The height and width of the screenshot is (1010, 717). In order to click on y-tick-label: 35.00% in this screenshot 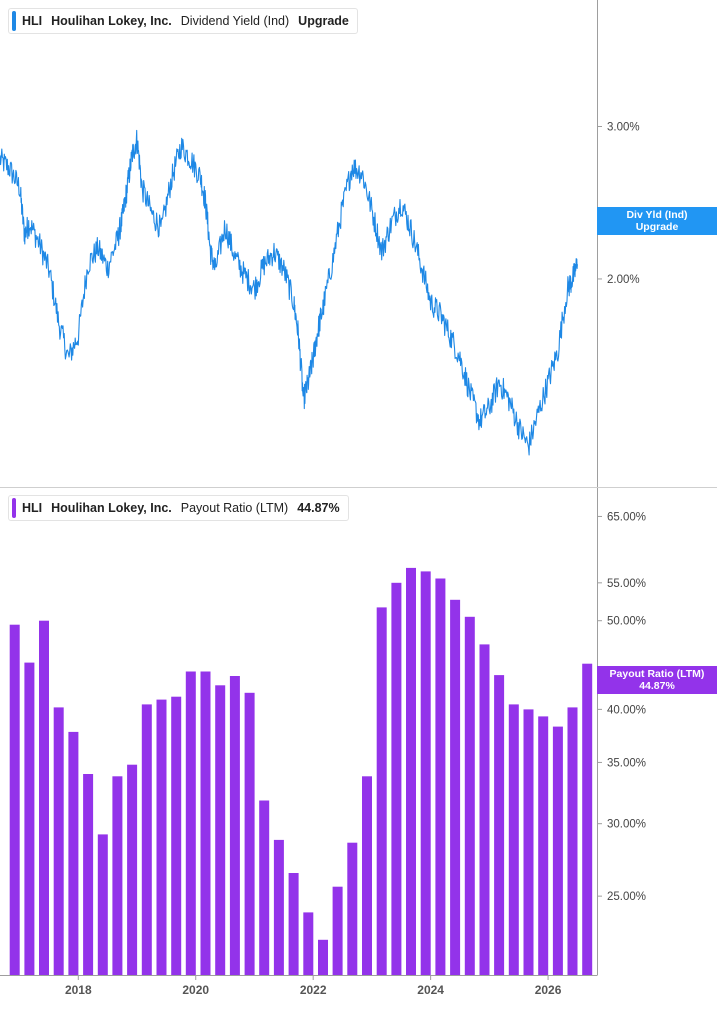, I will do `click(626, 763)`.